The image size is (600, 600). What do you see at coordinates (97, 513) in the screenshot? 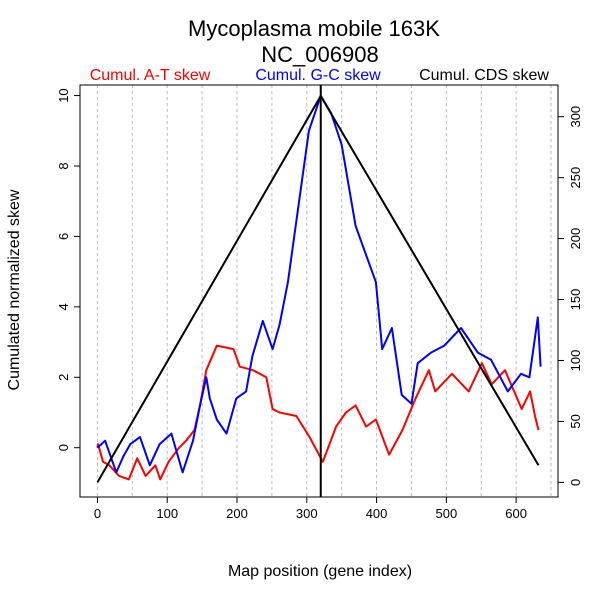
I see `x-tick-label: 0` at bounding box center [97, 513].